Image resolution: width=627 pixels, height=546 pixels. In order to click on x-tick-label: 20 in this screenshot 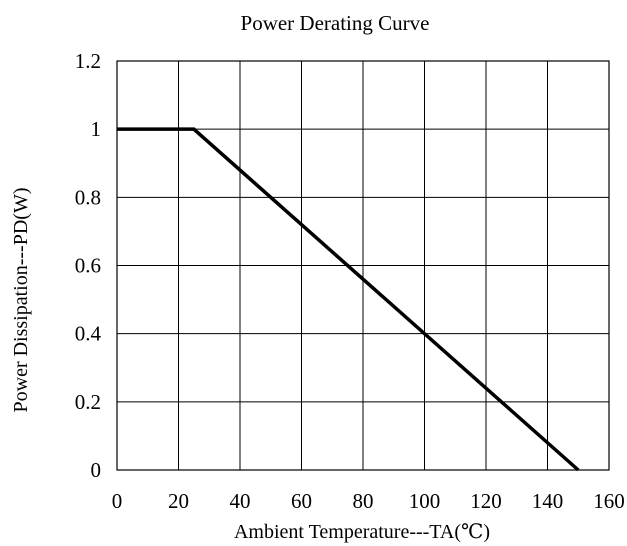, I will do `click(178, 501)`.